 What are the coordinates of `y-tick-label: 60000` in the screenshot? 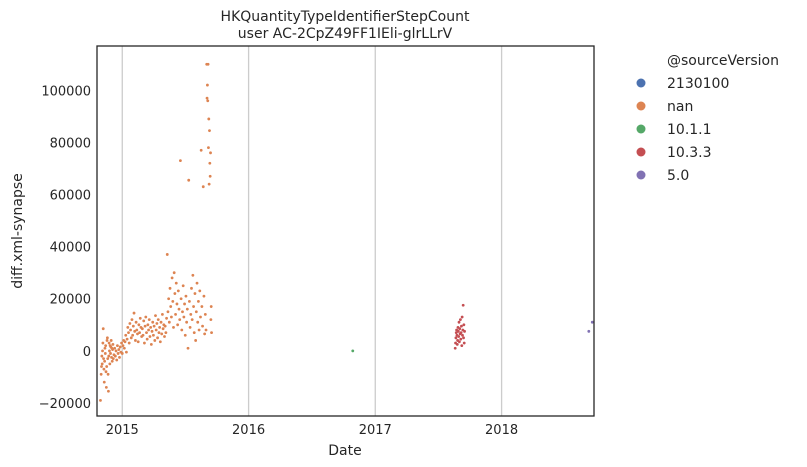 It's located at (70, 196).